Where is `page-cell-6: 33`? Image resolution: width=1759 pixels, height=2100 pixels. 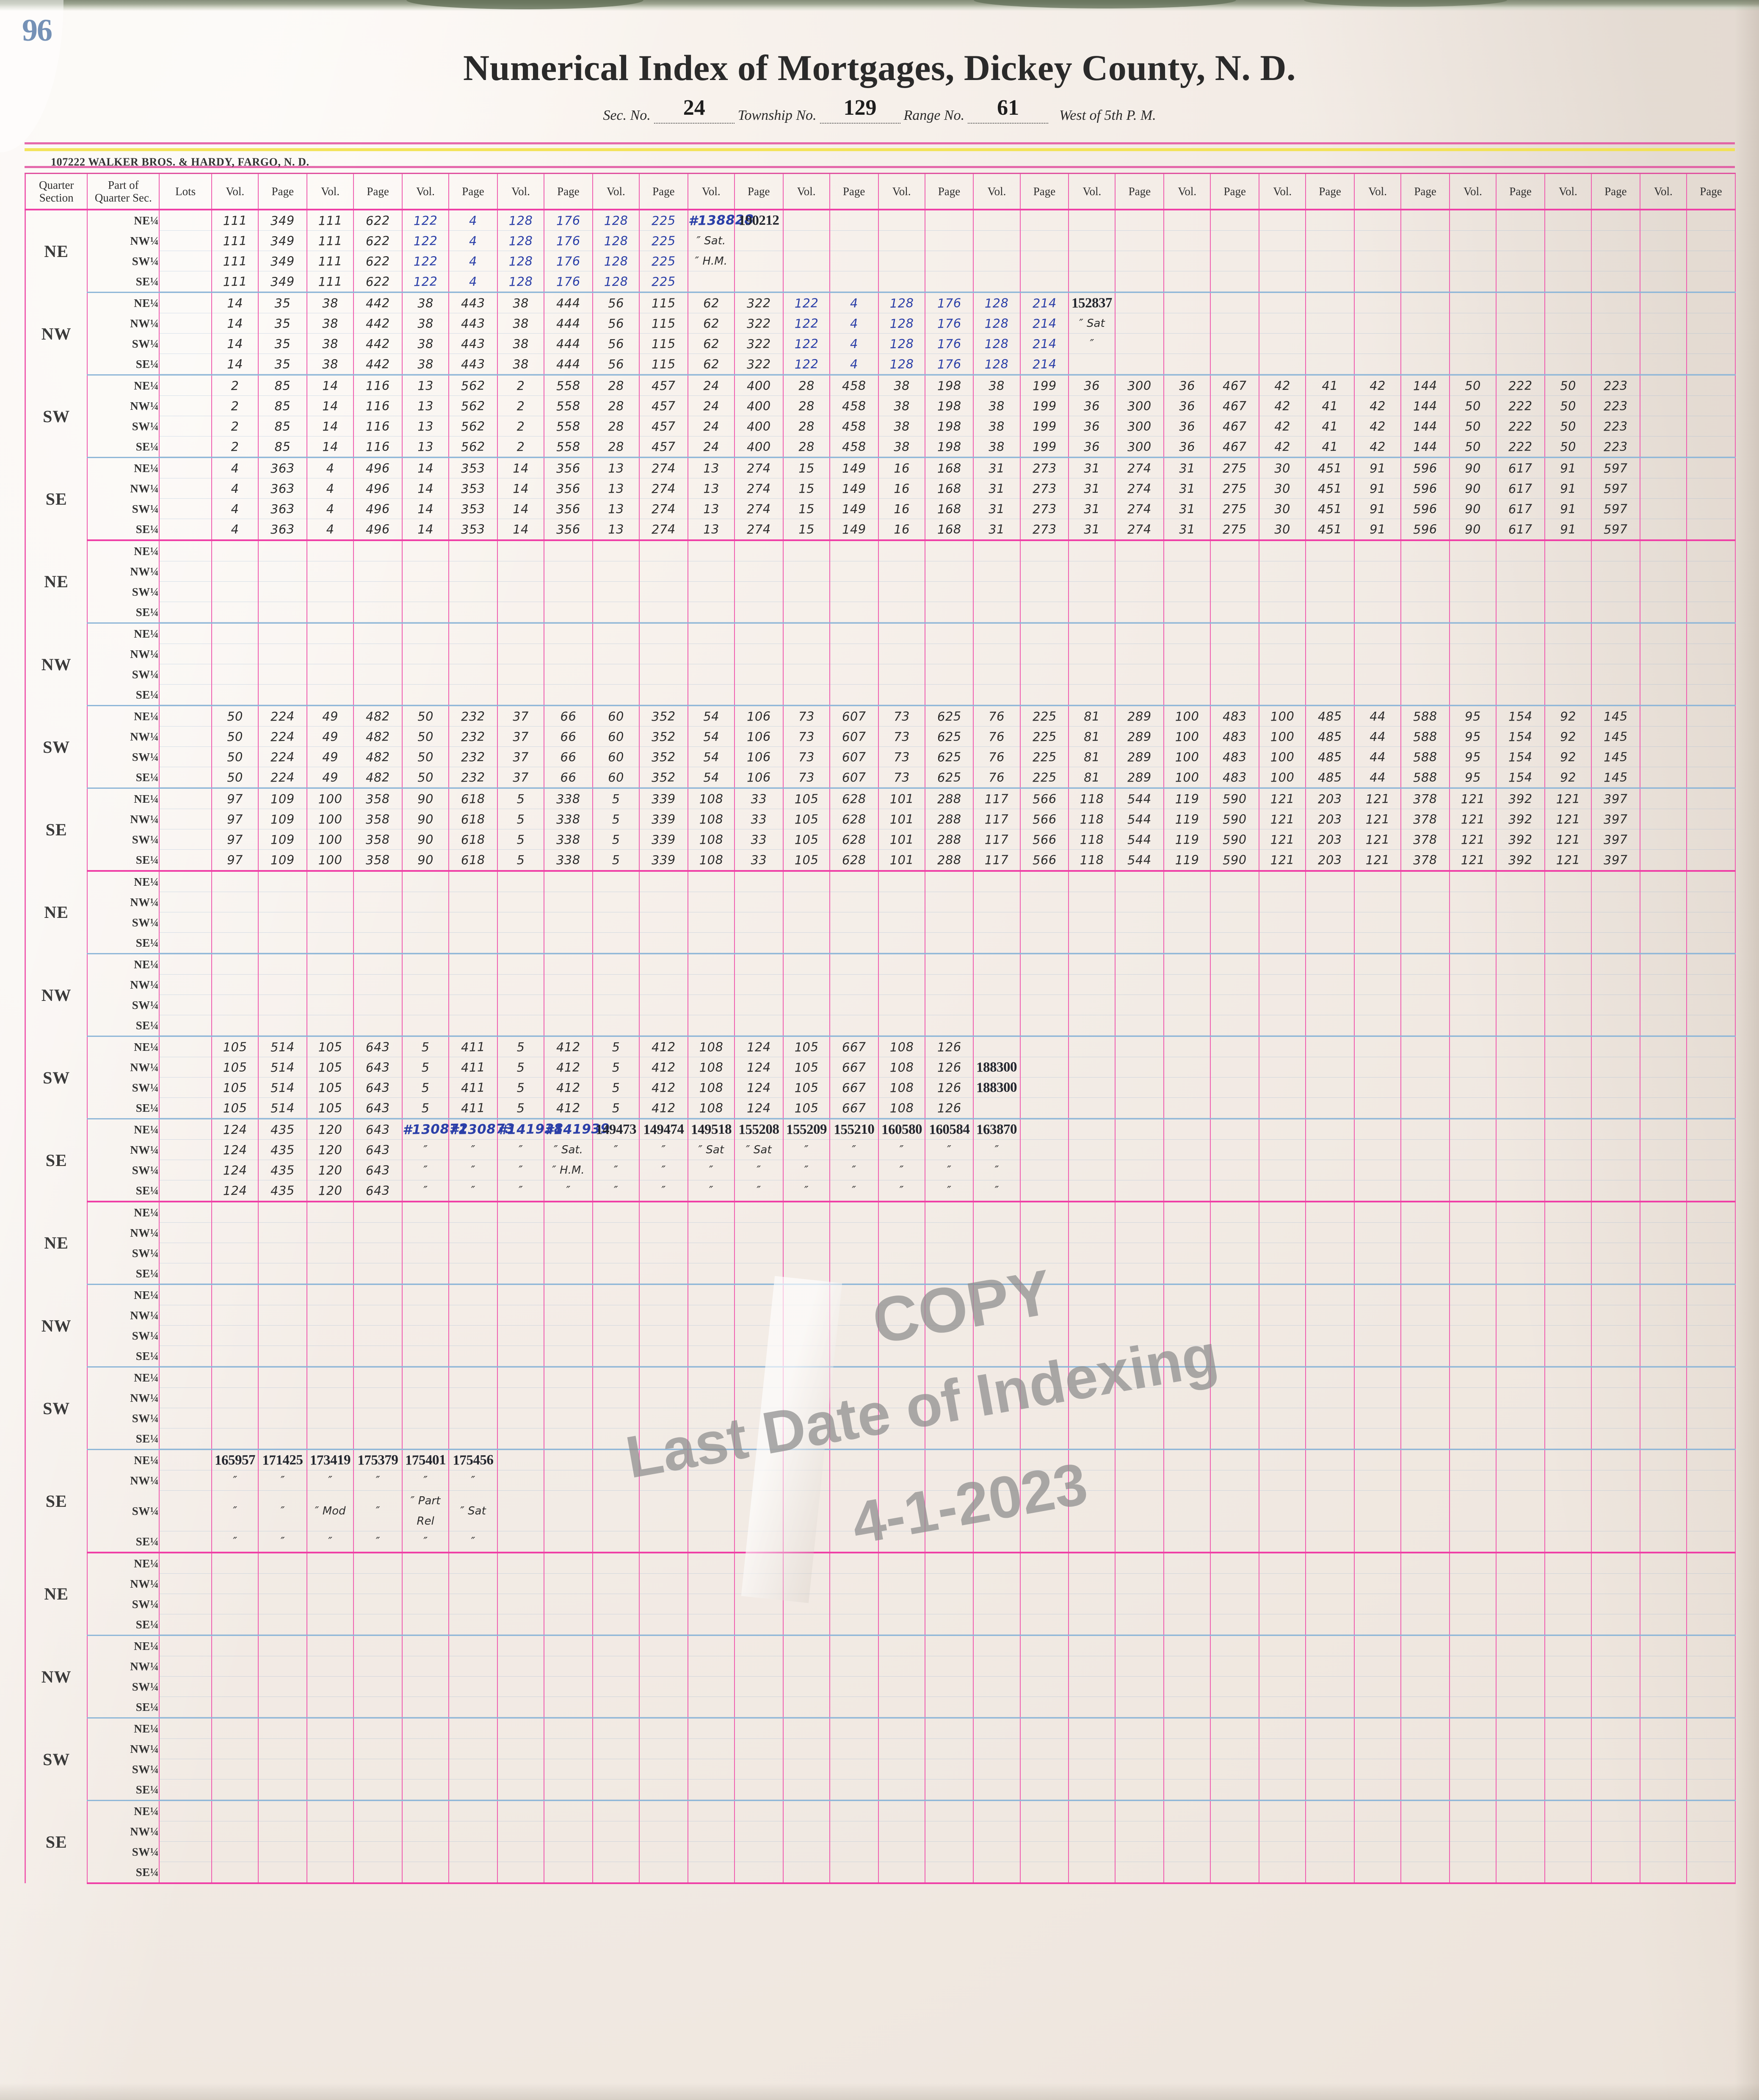 page-cell-6: 33 is located at coordinates (759, 840).